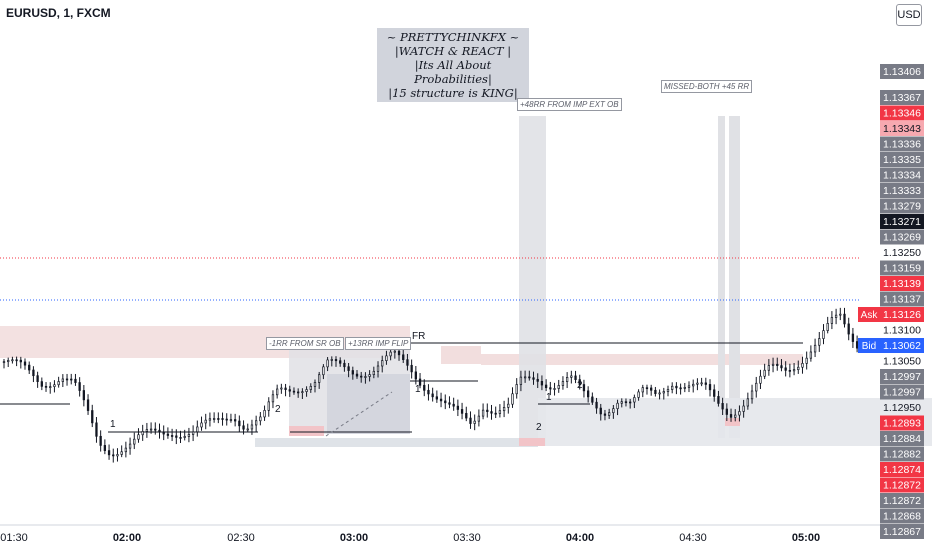 The height and width of the screenshot is (550, 932). I want to click on price-label-text: 1.13159, so click(902, 269).